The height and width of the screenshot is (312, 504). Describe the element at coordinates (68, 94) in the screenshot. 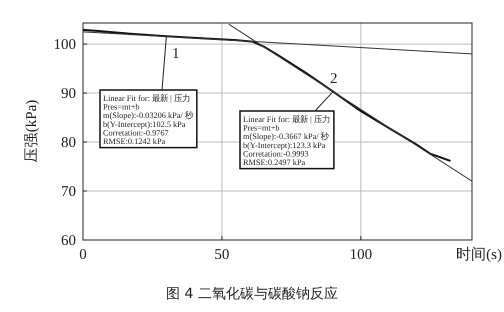

I see `y-tick-label: 90` at that location.